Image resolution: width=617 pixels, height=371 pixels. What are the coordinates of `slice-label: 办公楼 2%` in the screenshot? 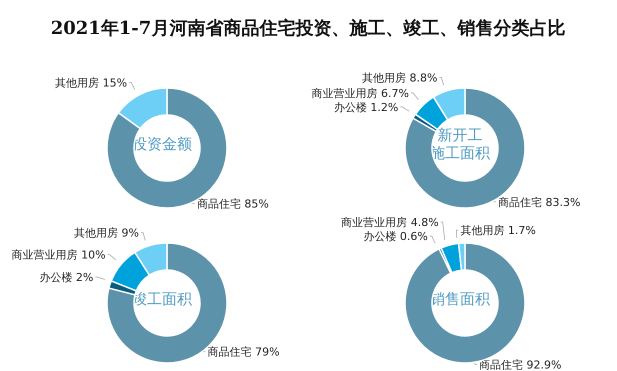 It's located at (66, 277).